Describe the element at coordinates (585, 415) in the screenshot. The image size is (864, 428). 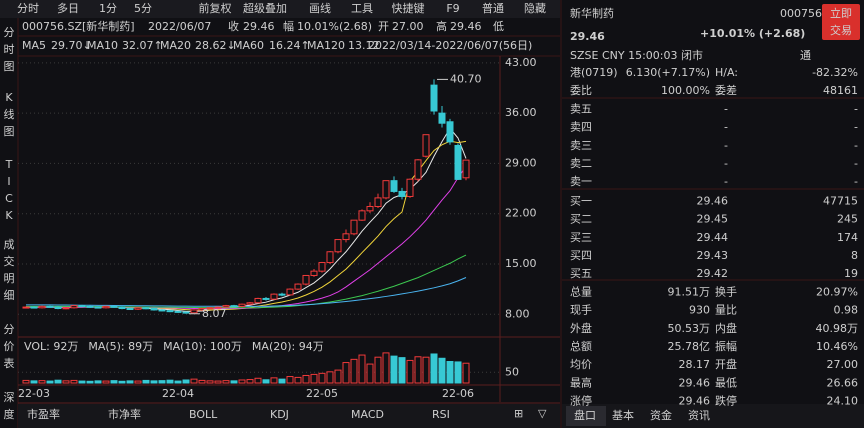
I see `panel-tab: 盘口` at that location.